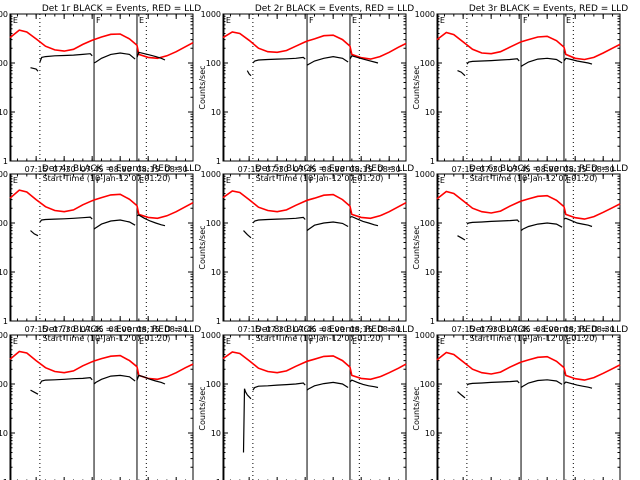 The image size is (640, 480). I want to click on panel-title: Det 2r BLACK = Events, RED = LLD, so click(334, 9).